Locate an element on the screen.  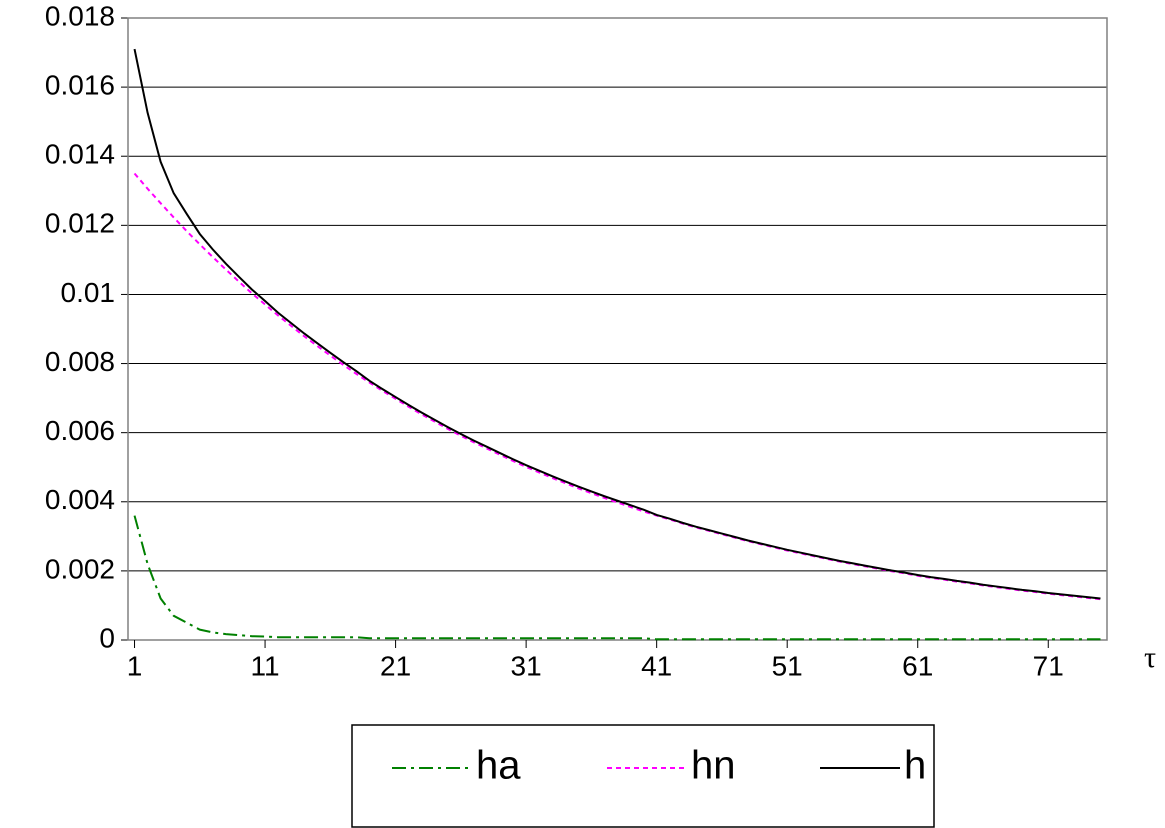
legend-box is located at coordinates (643, 776).